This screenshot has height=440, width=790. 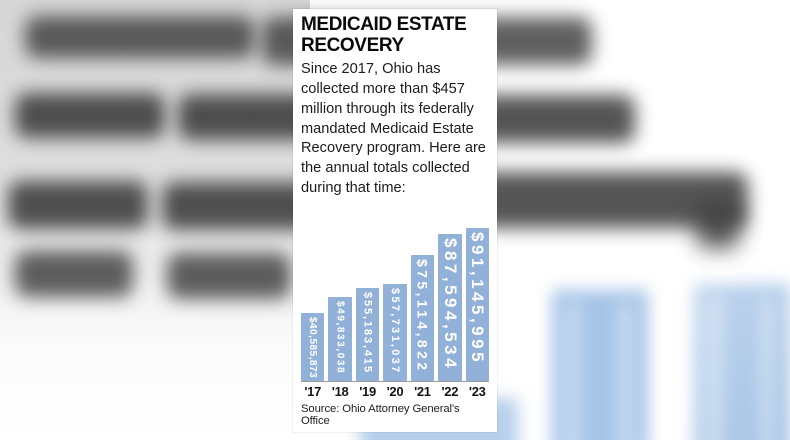 I want to click on bar-22: $87,594,534, so click(x=450, y=307).